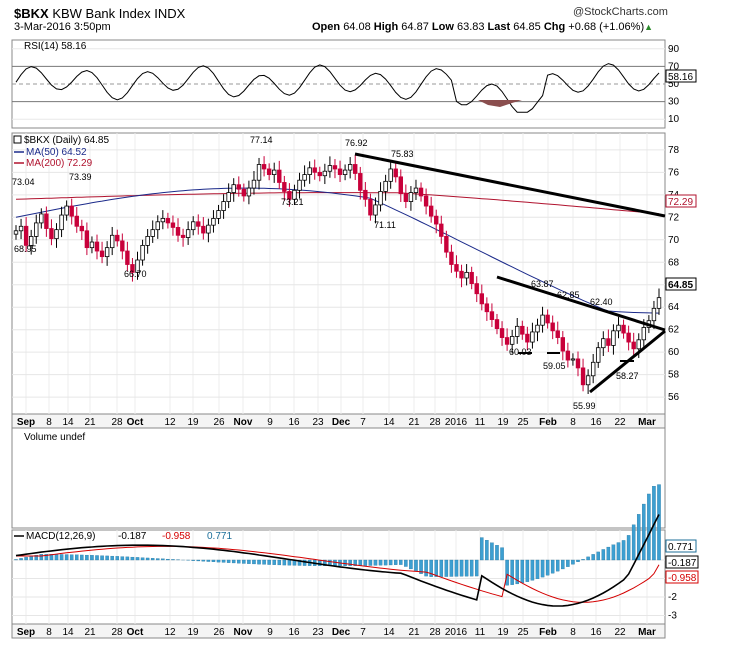 The image size is (735, 654). Describe the element at coordinates (681, 284) in the screenshot. I see `last-price-tag-box` at that location.